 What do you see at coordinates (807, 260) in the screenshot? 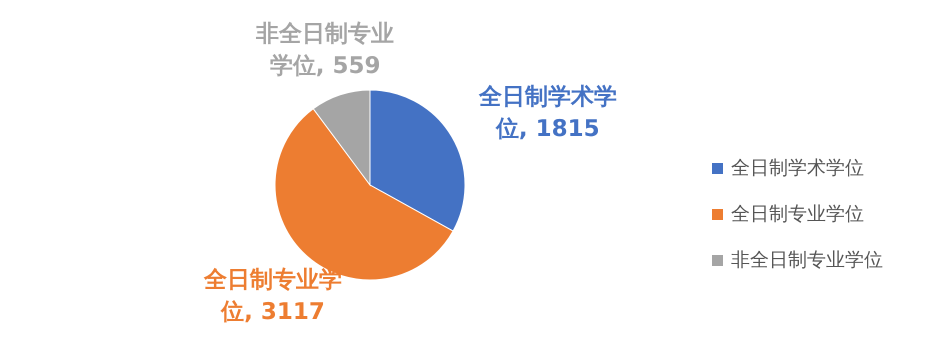
I see `legend-label: 非全日制专业学位` at bounding box center [807, 260].